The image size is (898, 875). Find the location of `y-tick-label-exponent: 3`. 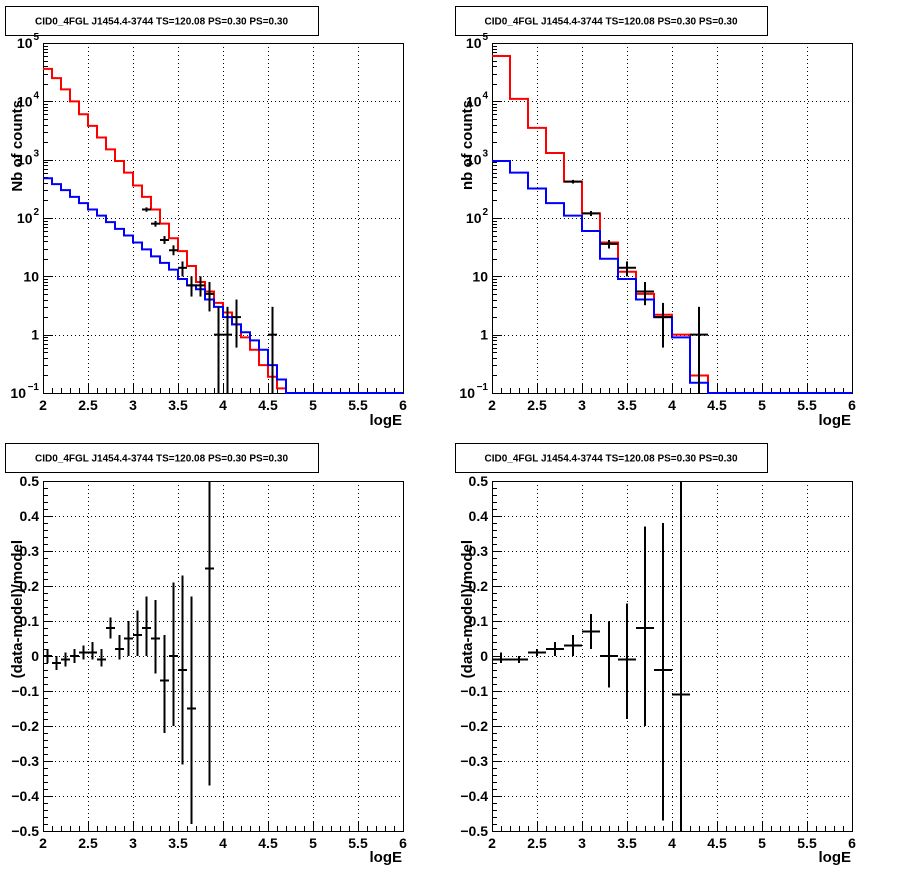

y-tick-label-exponent: 3 is located at coordinates (36, 154).